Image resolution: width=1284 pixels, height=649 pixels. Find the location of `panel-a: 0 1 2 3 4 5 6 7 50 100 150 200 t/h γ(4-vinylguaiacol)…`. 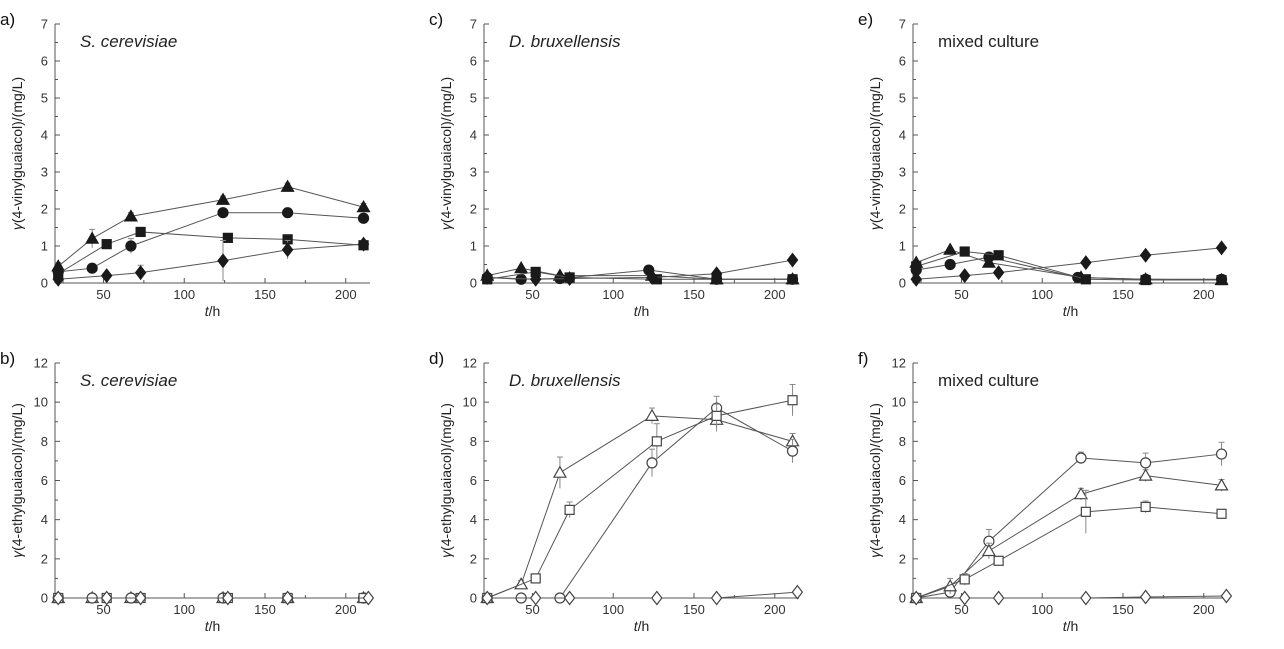

panel-a: 0 1 2 3 4 5 6 7 50 100 150 200 t/h γ(4-vinylguaiacol)… is located at coordinates (185, 164).